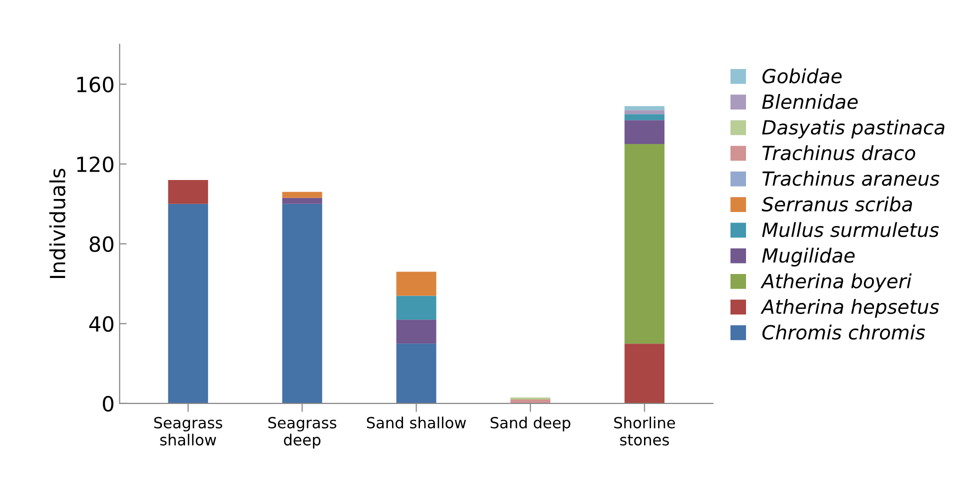 The width and height of the screenshot is (957, 492). Describe the element at coordinates (849, 308) in the screenshot. I see `legend-label: Atherina hepsetus` at that location.